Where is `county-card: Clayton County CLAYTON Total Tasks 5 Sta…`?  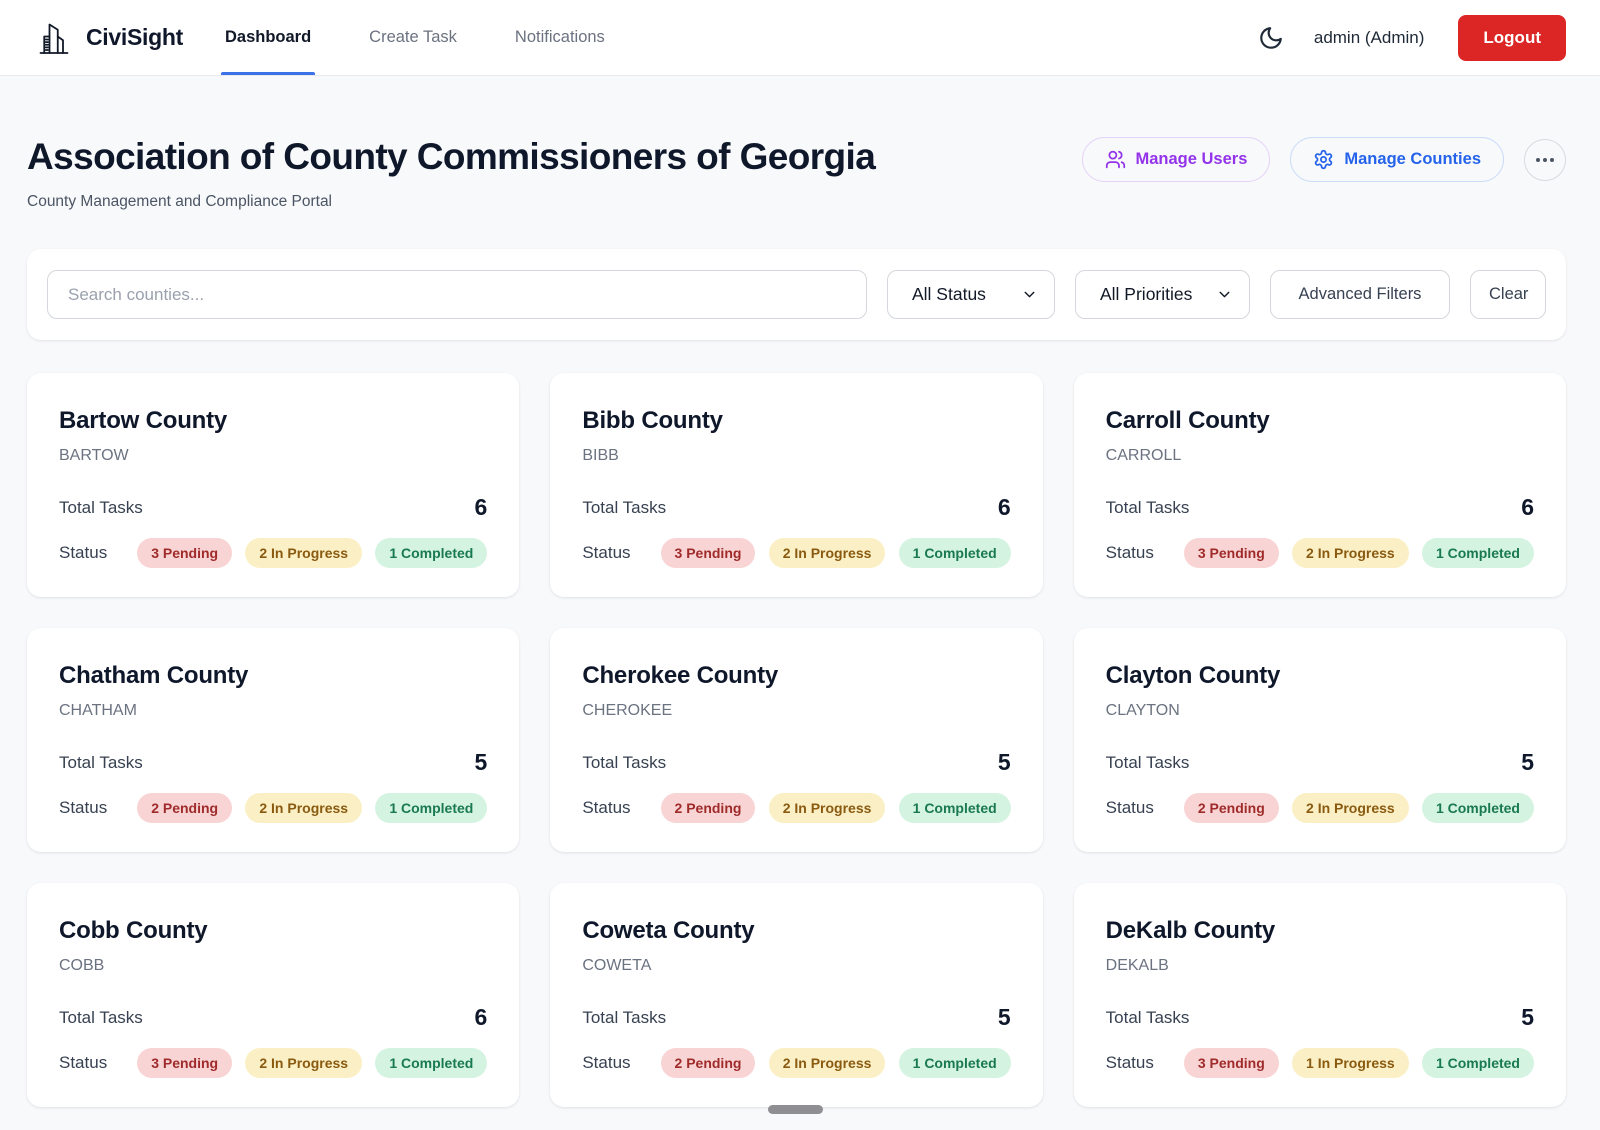 county-card: Clayton County CLAYTON Total Tasks 5 Sta… is located at coordinates (1319, 740).